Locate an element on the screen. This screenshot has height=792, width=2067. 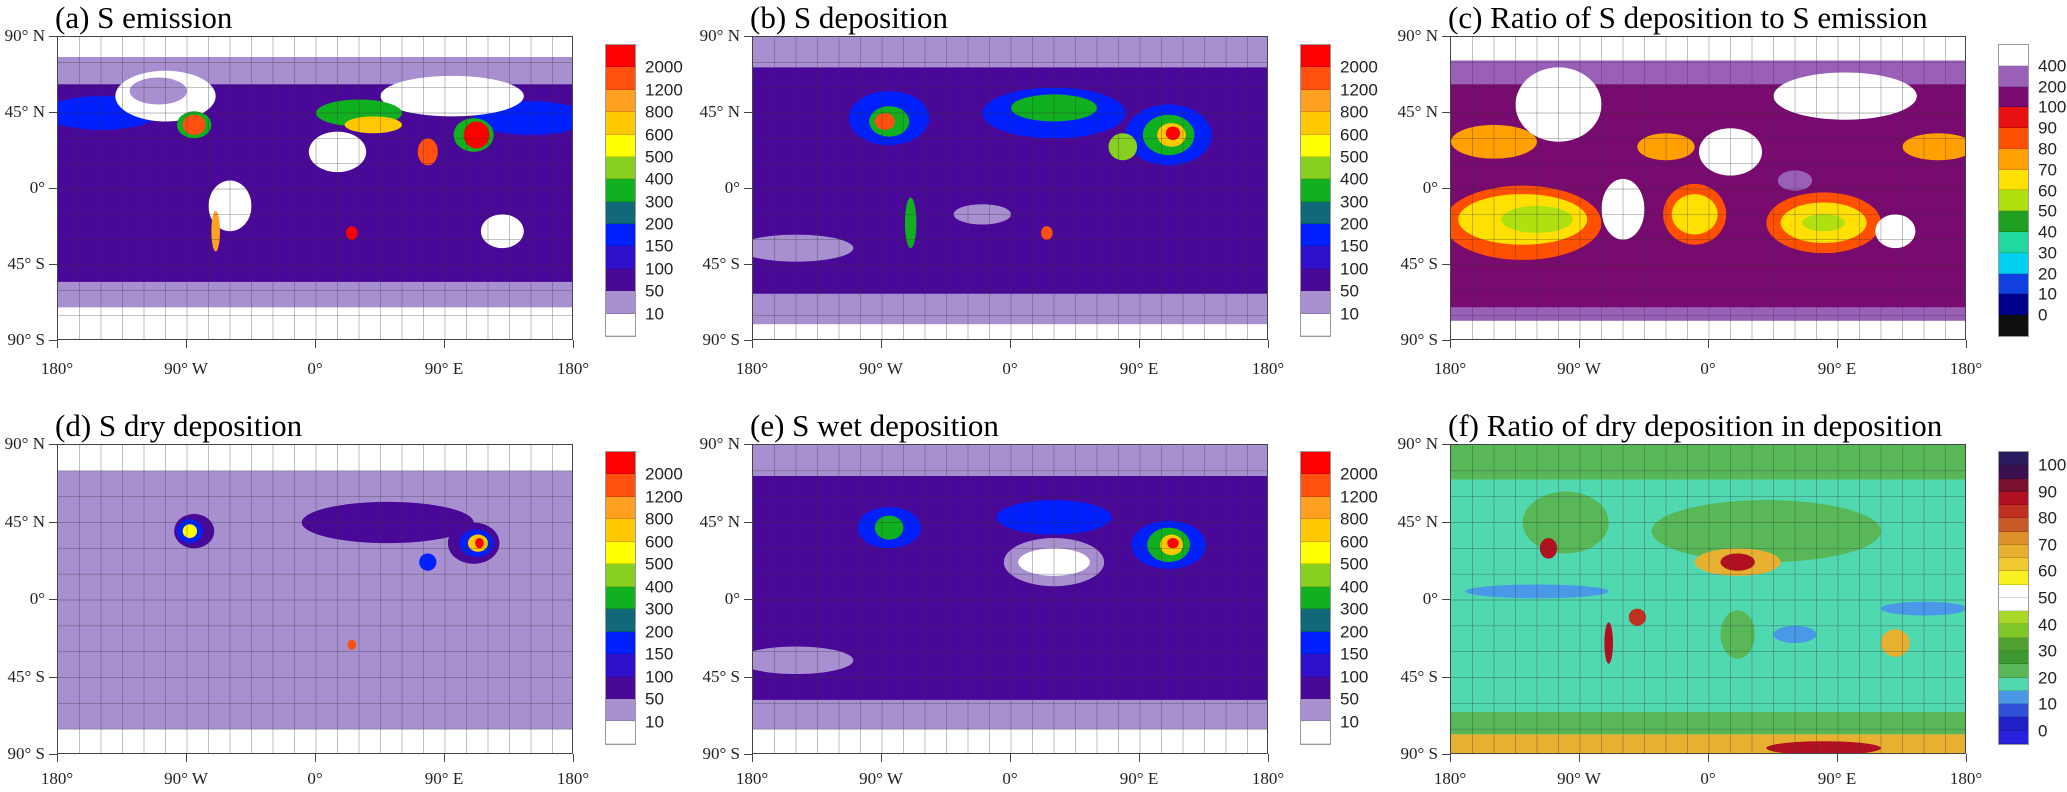
colorbar-label: 50 is located at coordinates (2047, 211).